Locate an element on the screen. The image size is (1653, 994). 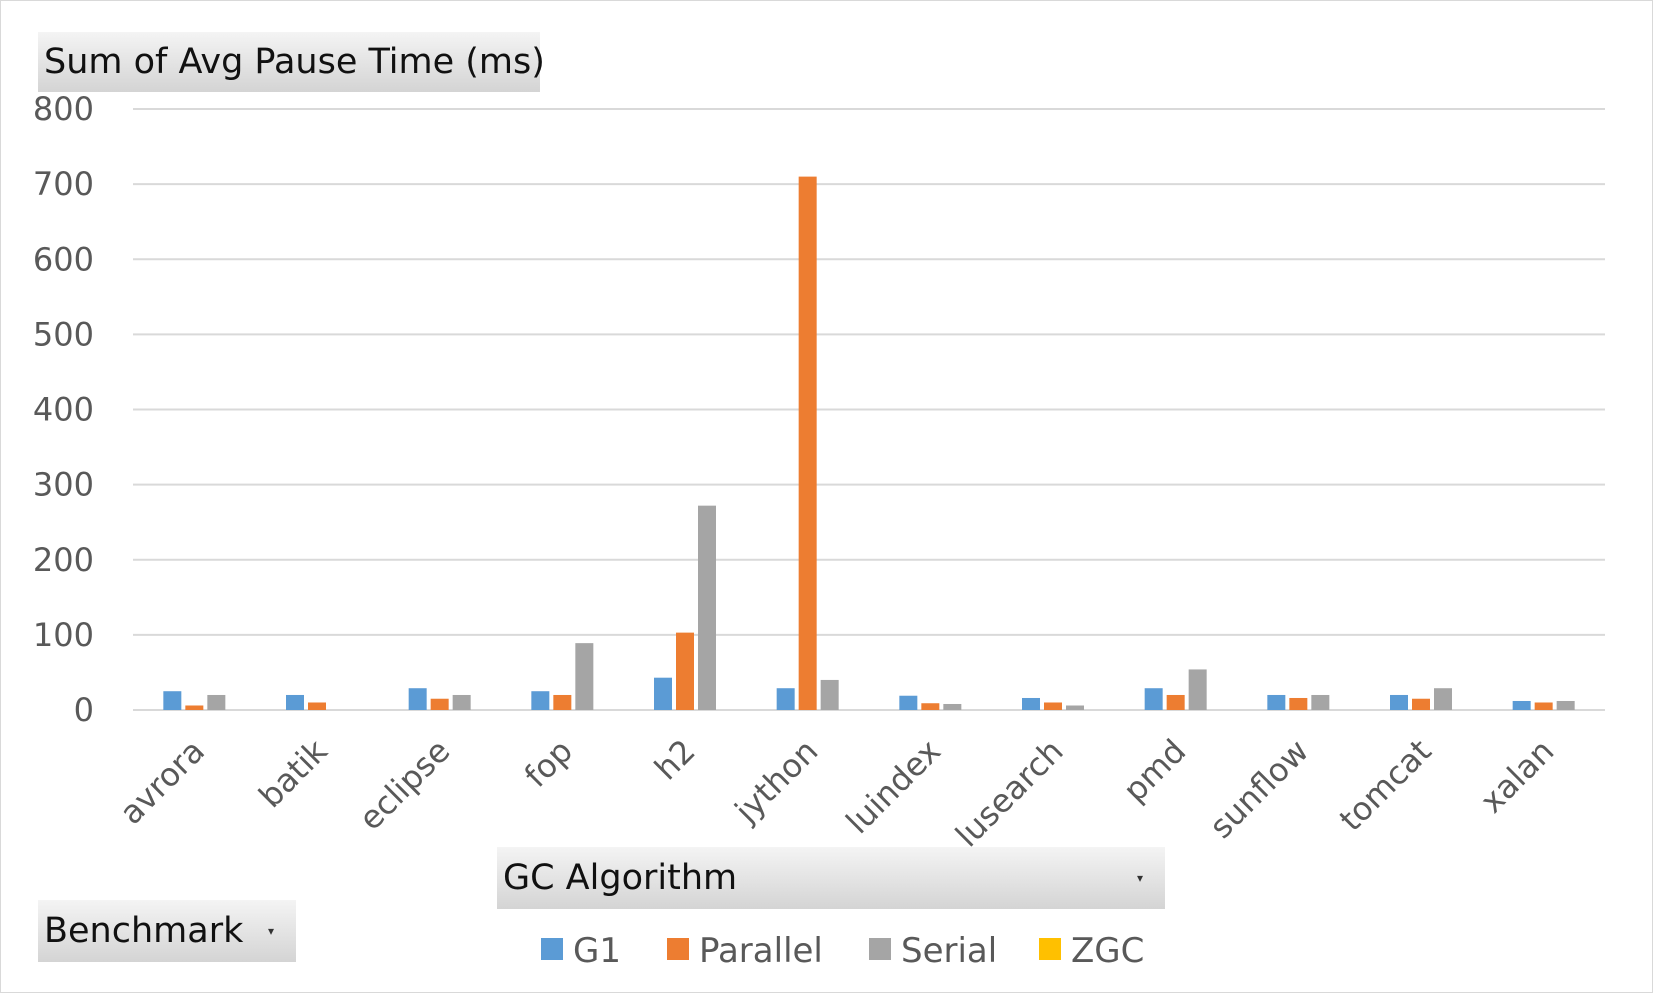
value-field-label: Sum of Avg Pause Time (ms) is located at coordinates (294, 62).